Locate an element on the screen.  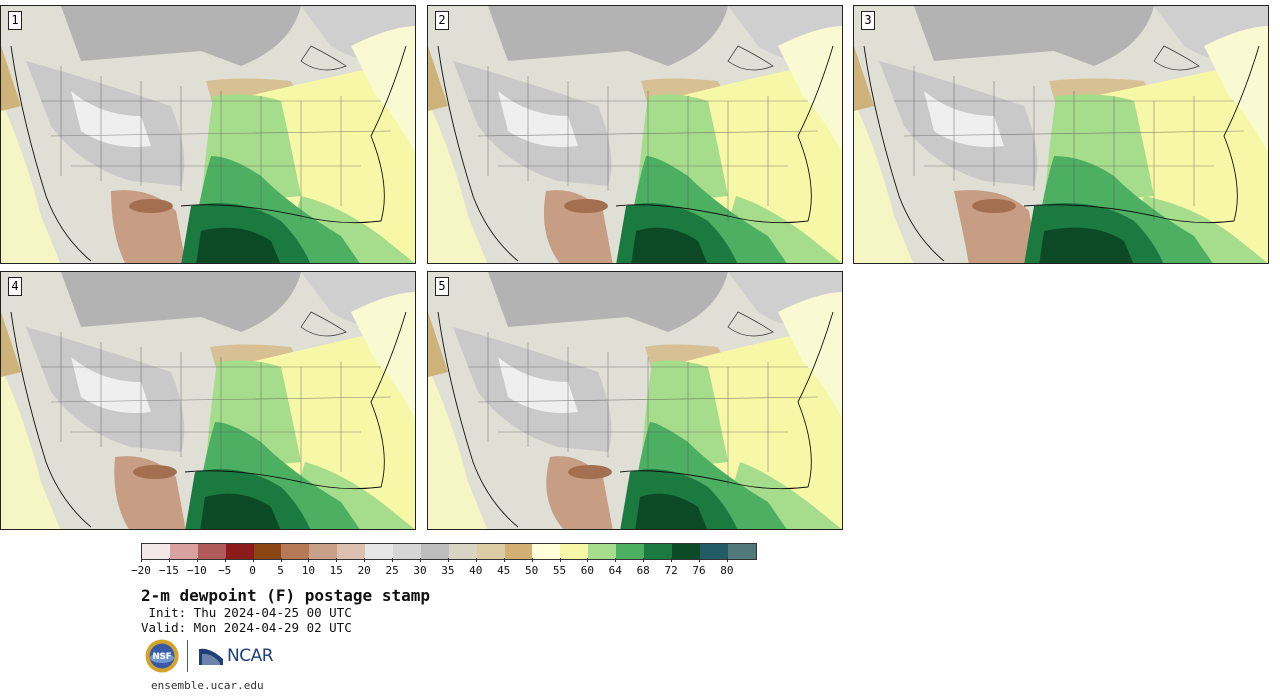
colorbar-tick-label: 72 is located at coordinates (671, 570).